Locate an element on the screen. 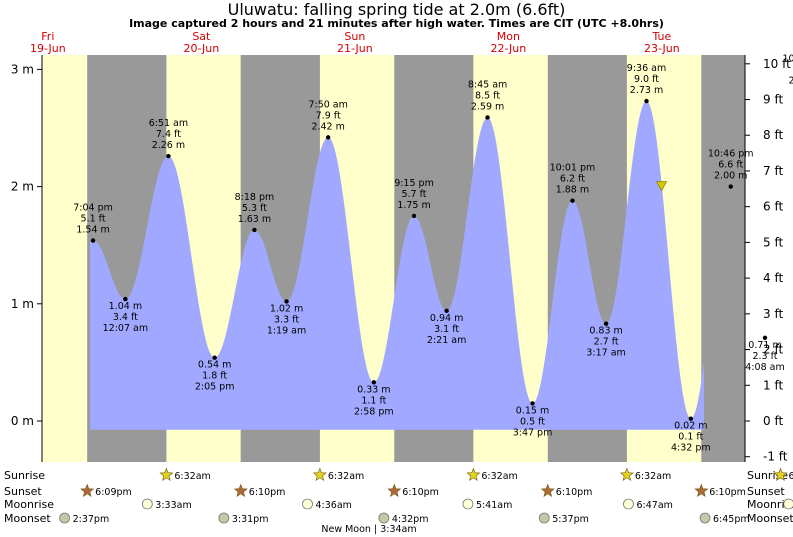 The height and width of the screenshot is (537, 793). high-tide-label: 2.81 m is located at coordinates (791, 81).